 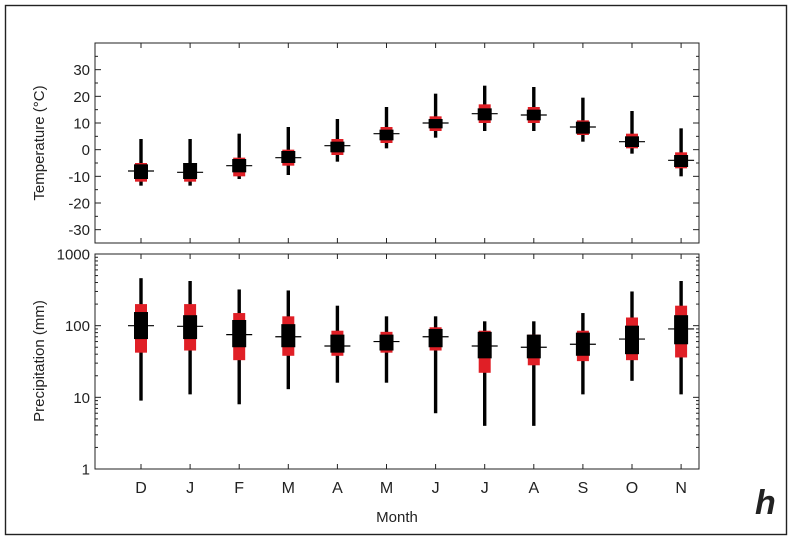 I want to click on x-tick-label-2: F, so click(x=239, y=488).